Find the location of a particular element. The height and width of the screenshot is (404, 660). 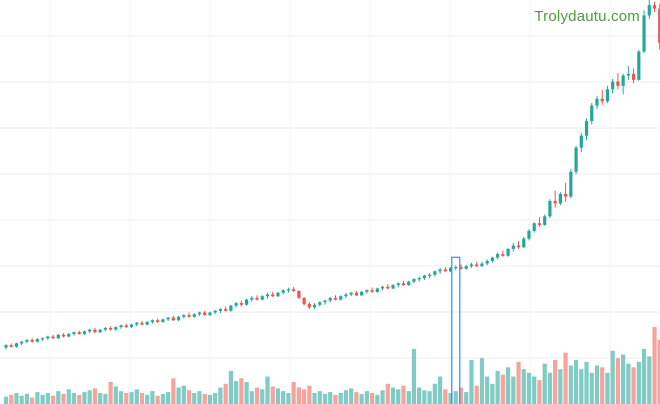

highlight-box is located at coordinates (456, 330).